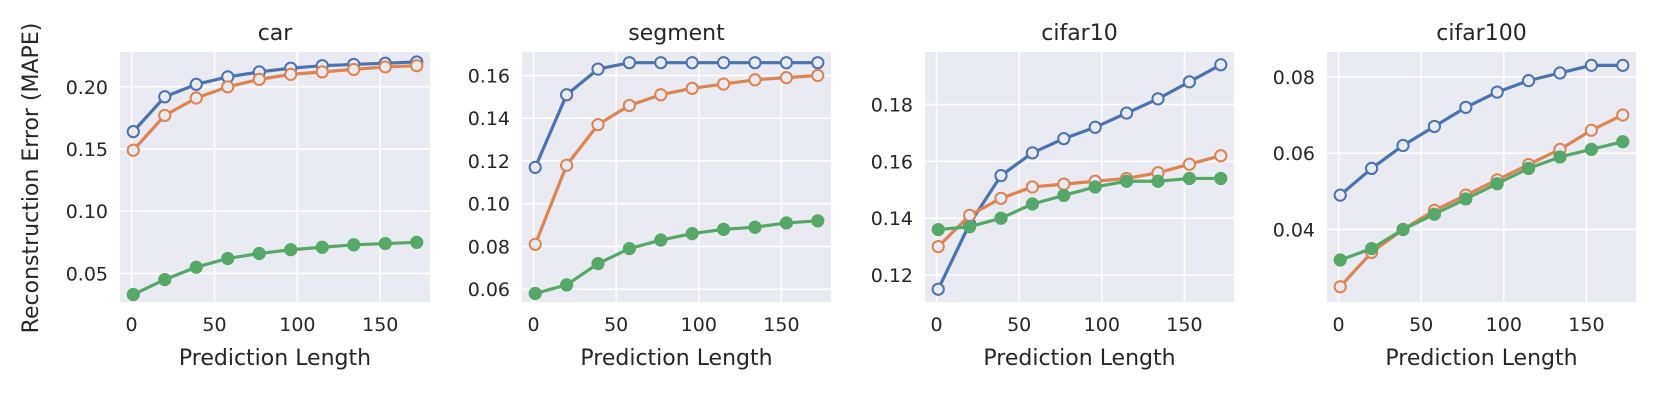 The image size is (1661, 415). What do you see at coordinates (489, 77) in the screenshot?
I see `y-tick-label: 0.16` at bounding box center [489, 77].